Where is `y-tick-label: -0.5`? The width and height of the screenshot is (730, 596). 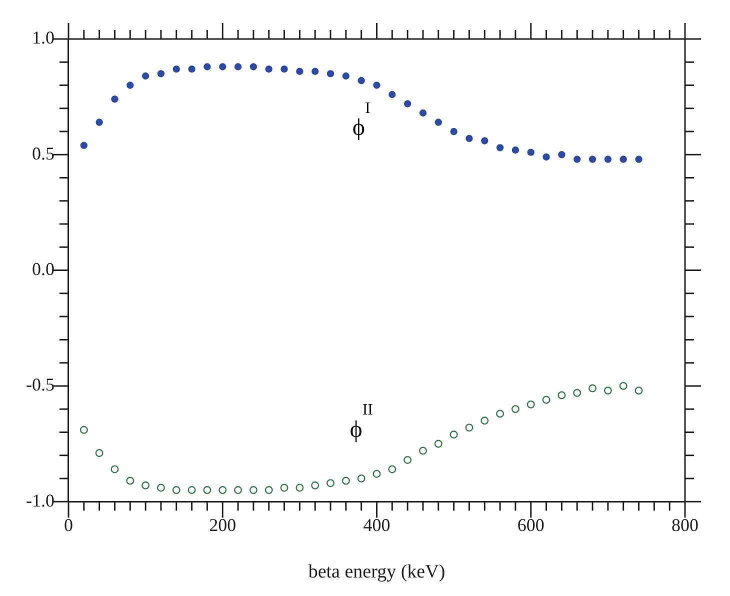
y-tick-label: -0.5 is located at coordinates (40, 384).